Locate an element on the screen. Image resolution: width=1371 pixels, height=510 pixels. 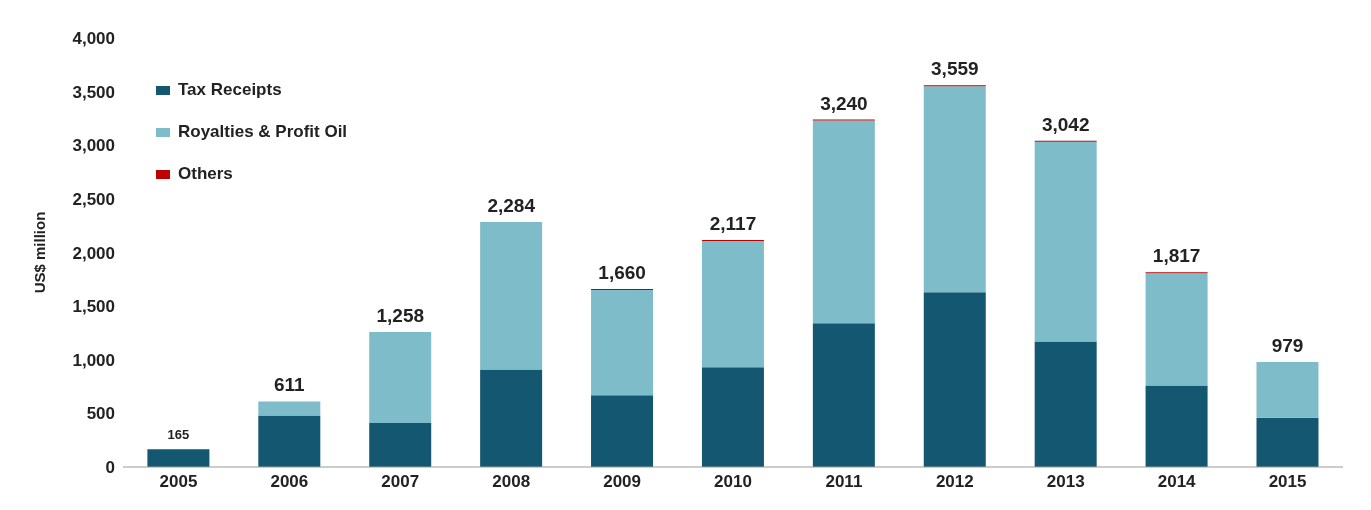
total-label: 1,258 is located at coordinates (400, 316).